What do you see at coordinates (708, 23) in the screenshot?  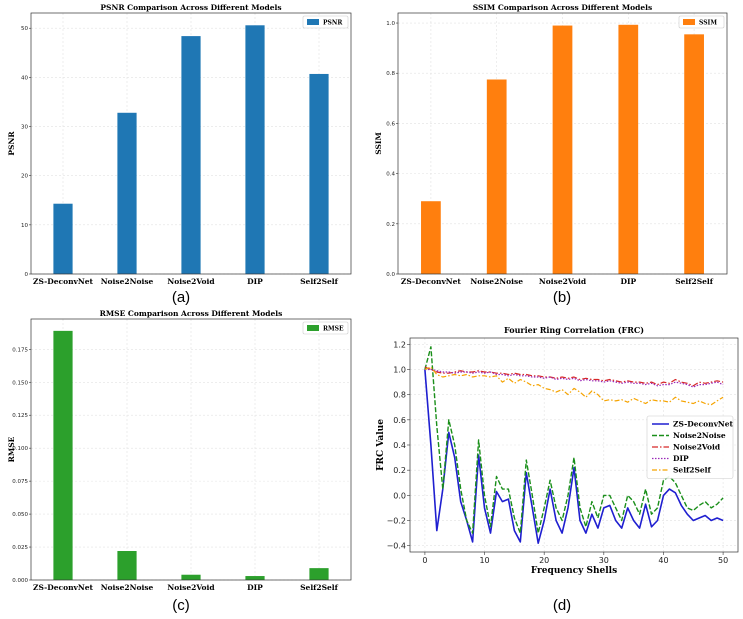 I see `legend-label: SSIM` at bounding box center [708, 23].